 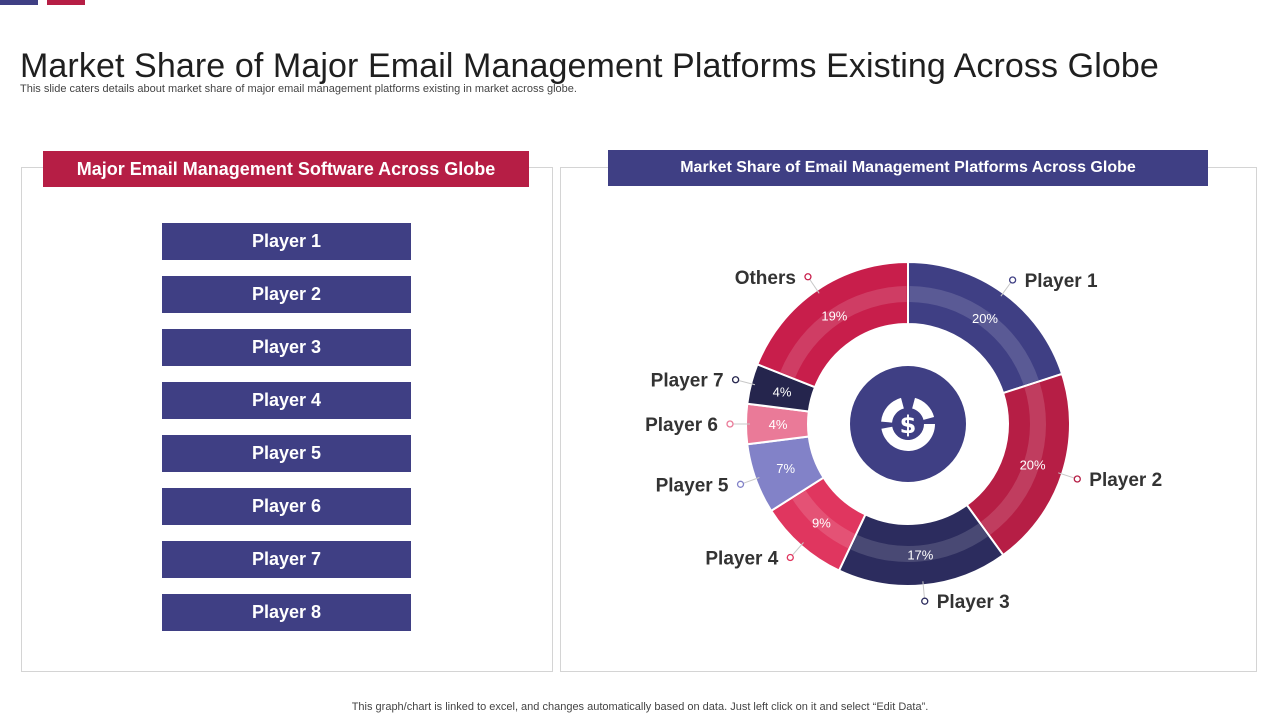 I want to click on percent-label-player-2: 20%, so click(x=1033, y=464).